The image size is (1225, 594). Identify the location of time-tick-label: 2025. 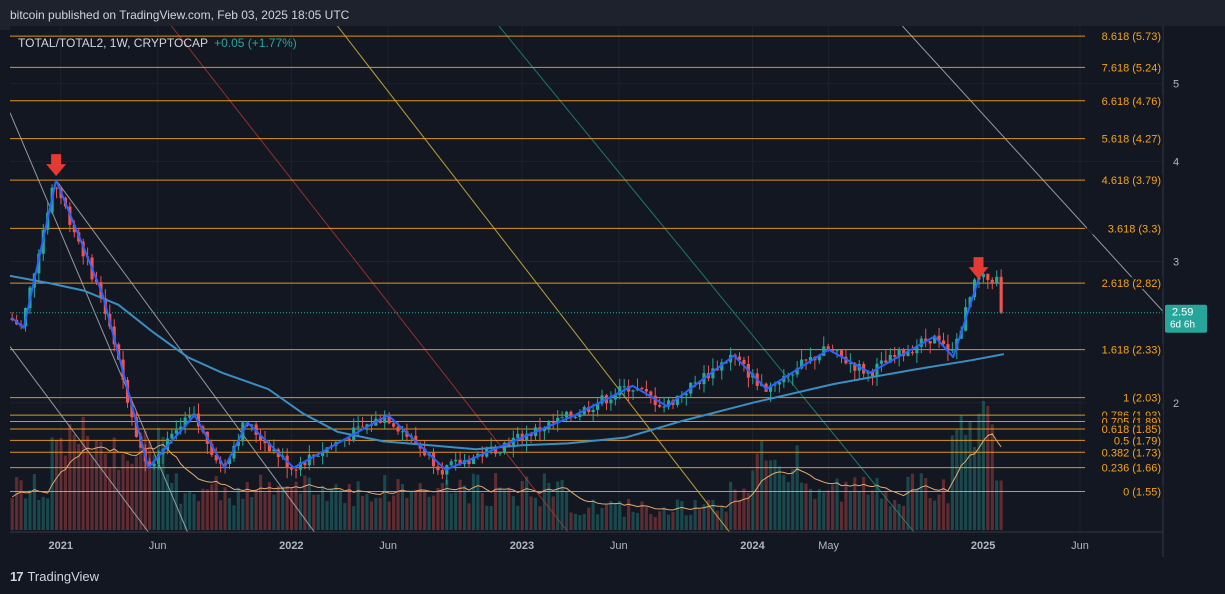
(983, 546).